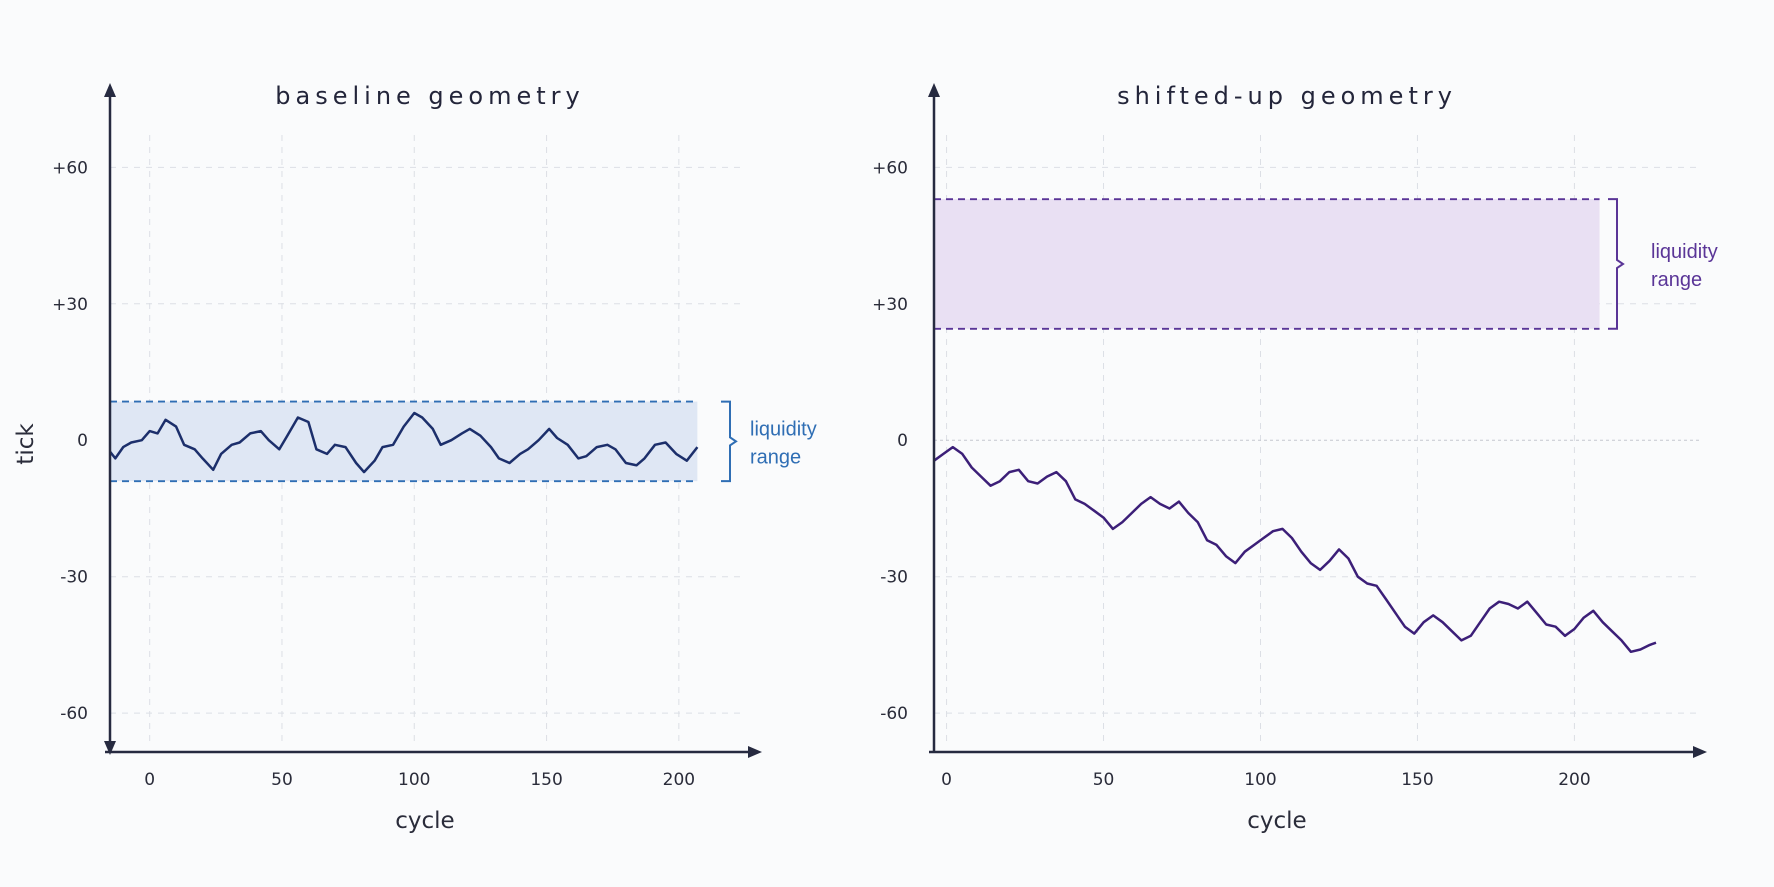 Image resolution: width=1774 pixels, height=887 pixels. I want to click on chart-title: baseline geometry, so click(429, 96).